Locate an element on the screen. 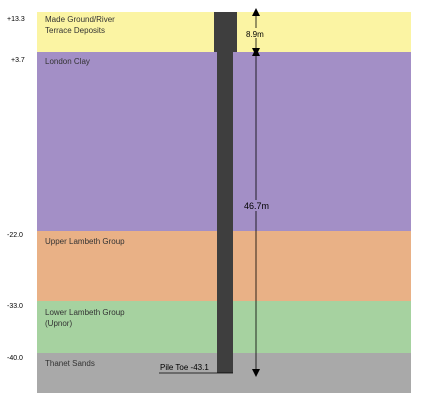 The height and width of the screenshot is (402, 424). level-label: -22.0 is located at coordinates (15, 235).